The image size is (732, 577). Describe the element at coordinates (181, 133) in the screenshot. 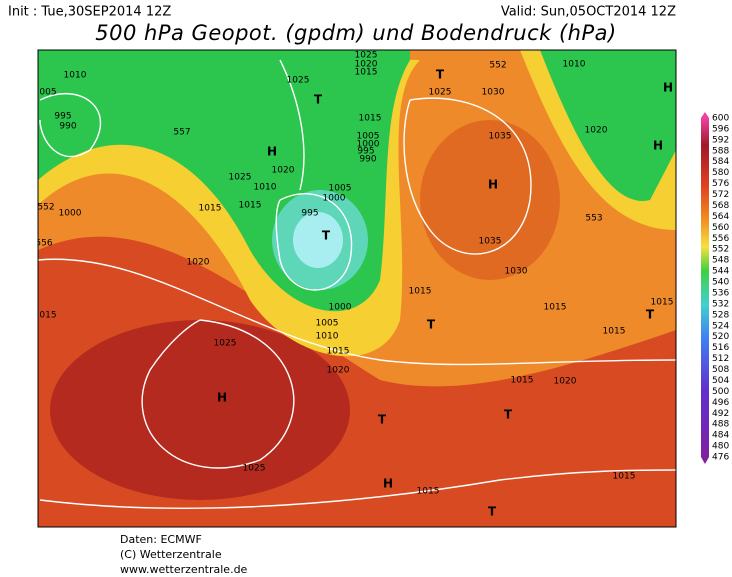

I see `isobar-label: 557` at that location.